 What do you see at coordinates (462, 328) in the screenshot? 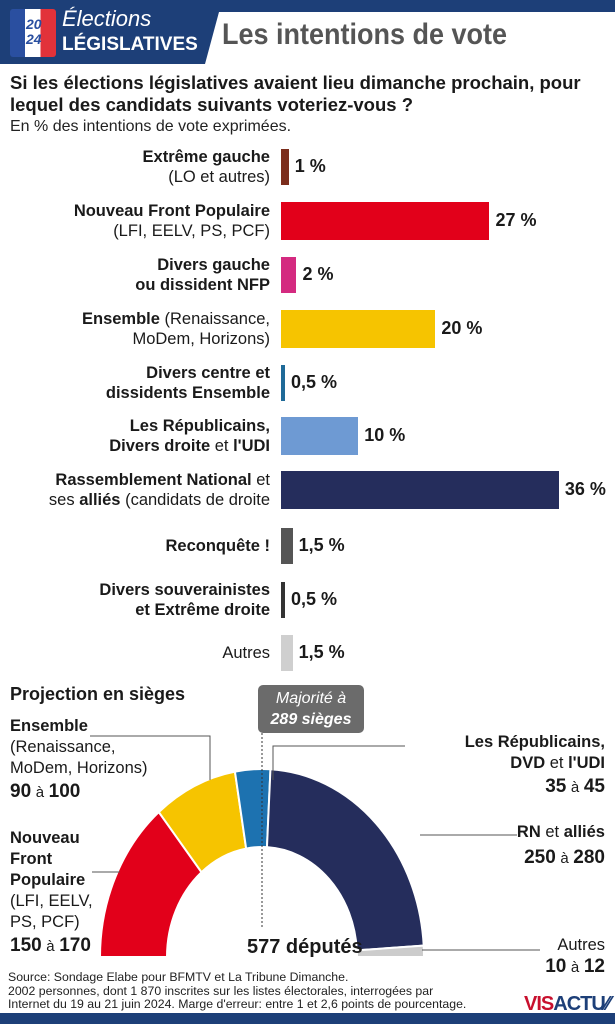
I see `bar-value: 20 %` at bounding box center [462, 328].